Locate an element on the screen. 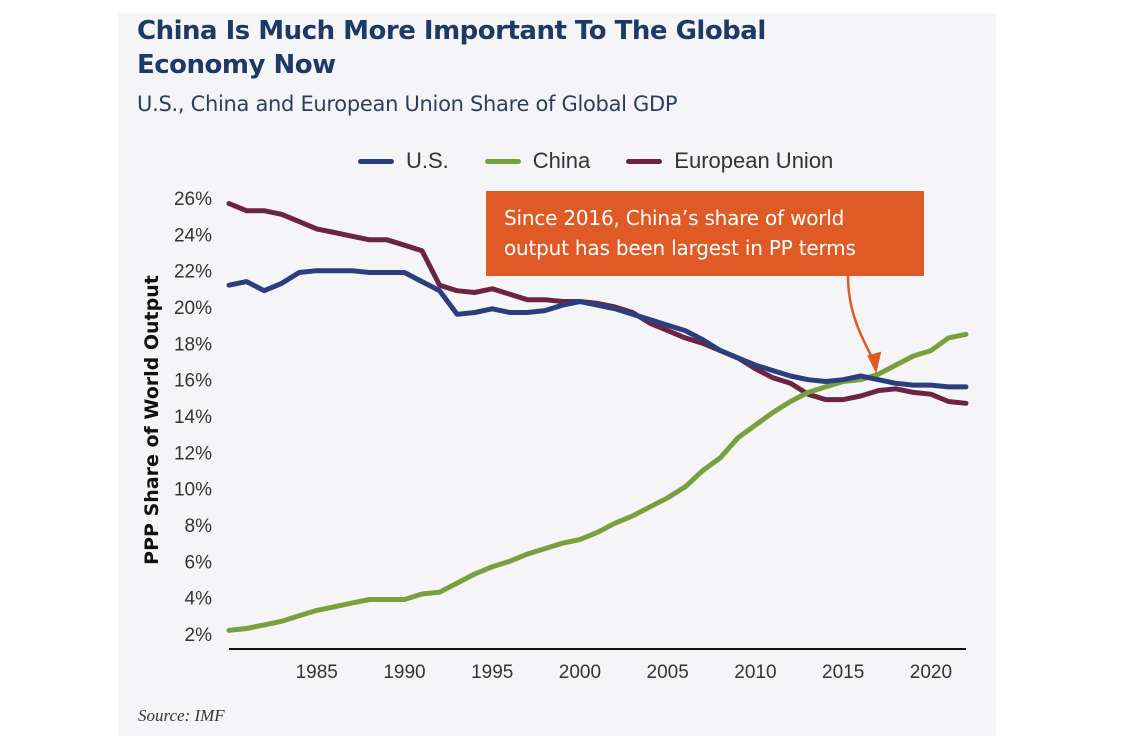 This screenshot has width=1127, height=743. y-tick-label: 8% is located at coordinates (199, 526).